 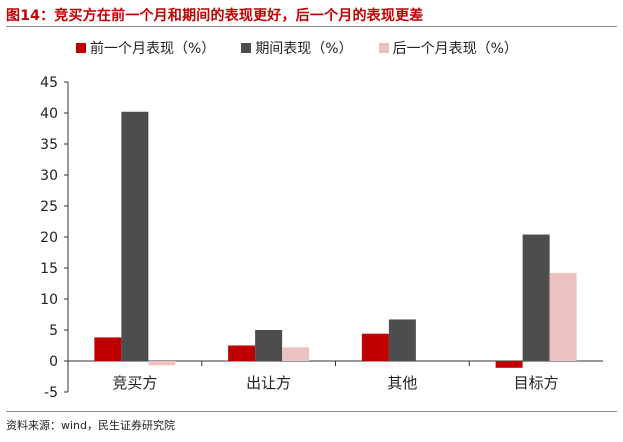 I want to click on legend-item-before: 前一个月表现（%）, so click(x=145, y=48).